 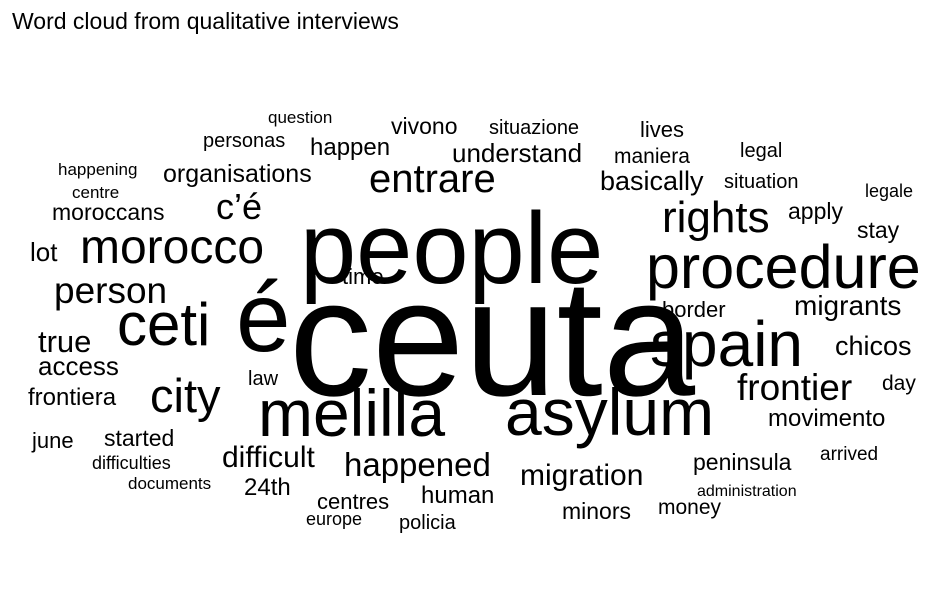 What do you see at coordinates (899, 383) in the screenshot?
I see `word-44: day` at bounding box center [899, 383].